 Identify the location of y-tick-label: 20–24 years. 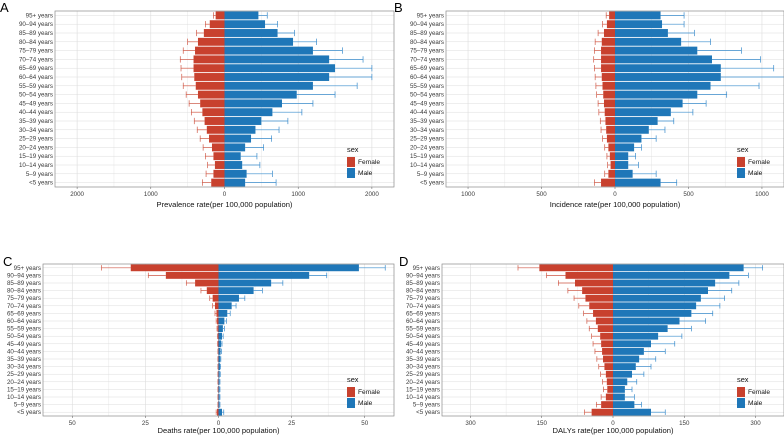
(24, 382).